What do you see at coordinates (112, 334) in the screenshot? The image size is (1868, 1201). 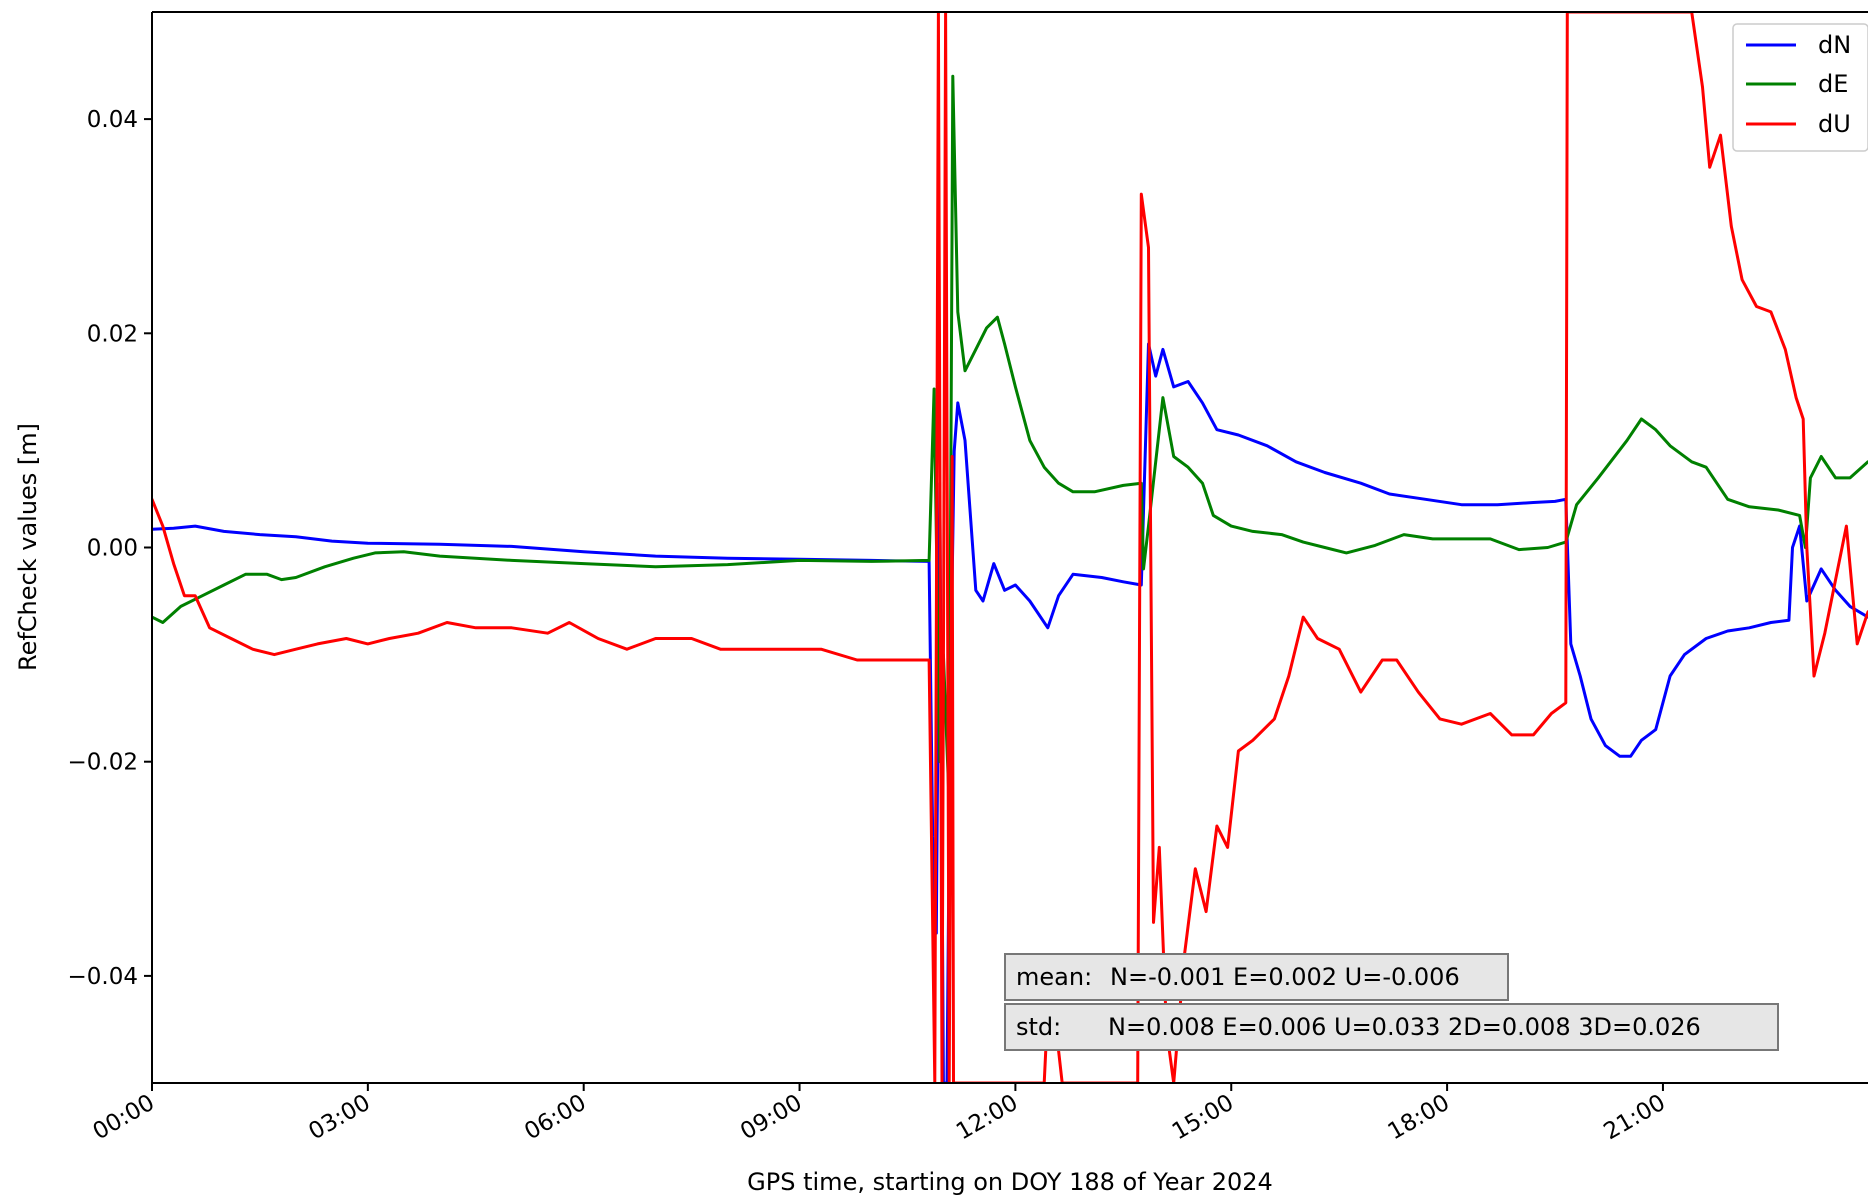 I see `y-tick-label: 0.02` at bounding box center [112, 334].